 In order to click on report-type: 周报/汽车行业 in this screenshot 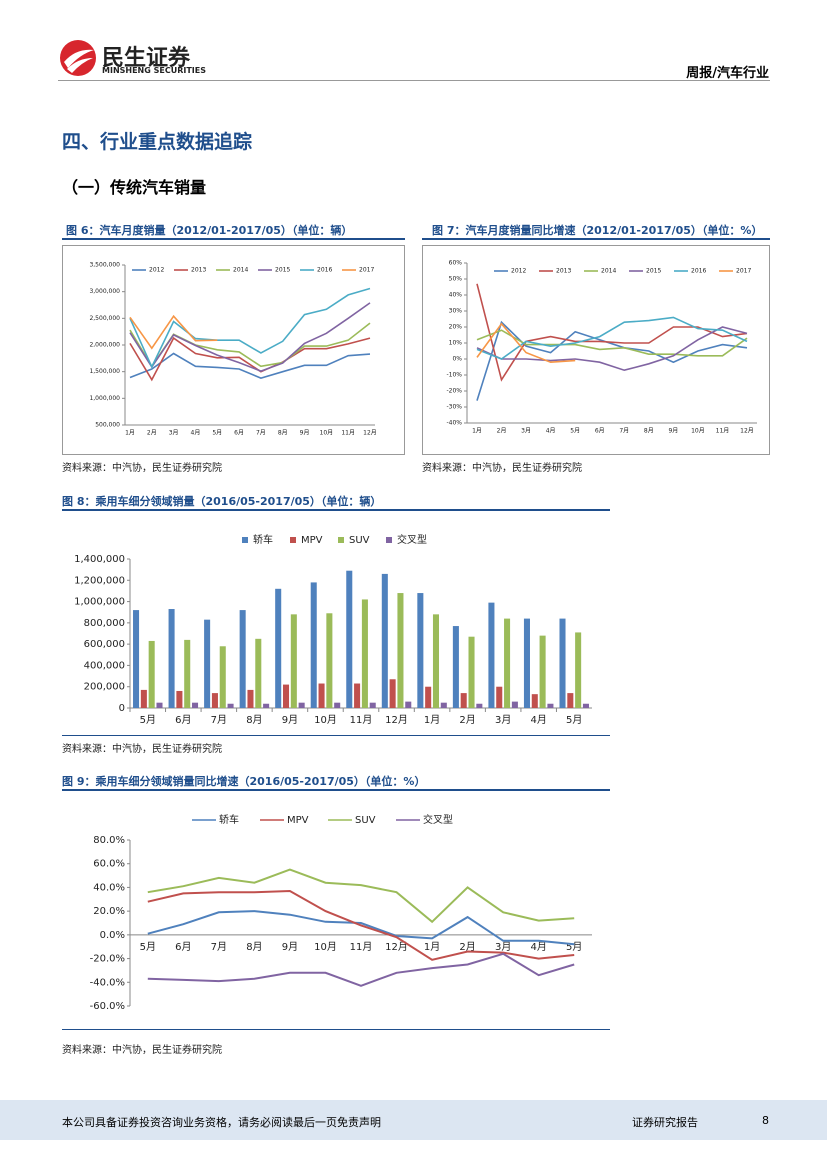, I will do `click(727, 73)`.